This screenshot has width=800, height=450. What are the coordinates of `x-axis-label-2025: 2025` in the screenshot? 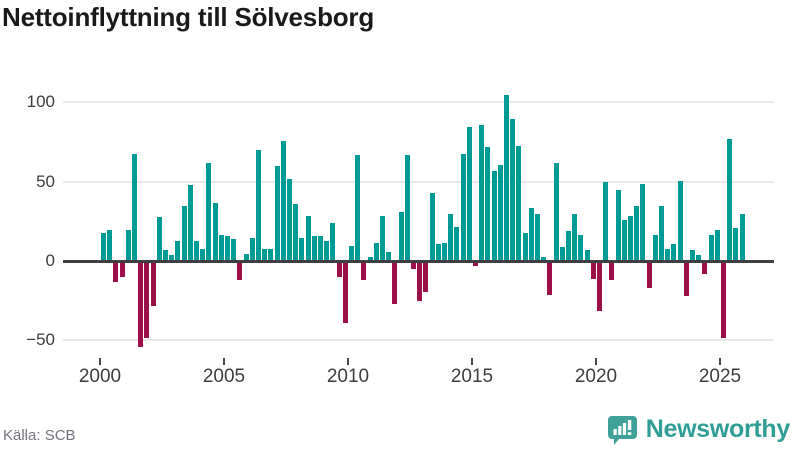 It's located at (720, 376).